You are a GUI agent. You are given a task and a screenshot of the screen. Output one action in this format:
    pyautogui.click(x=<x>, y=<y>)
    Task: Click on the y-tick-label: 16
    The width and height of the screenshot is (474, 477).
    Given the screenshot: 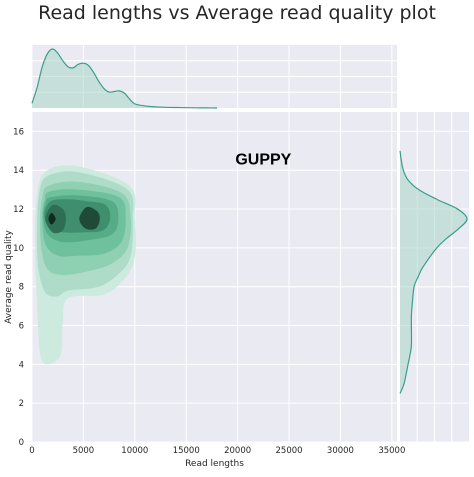 What is the action you would take?
    pyautogui.click(x=18, y=132)
    